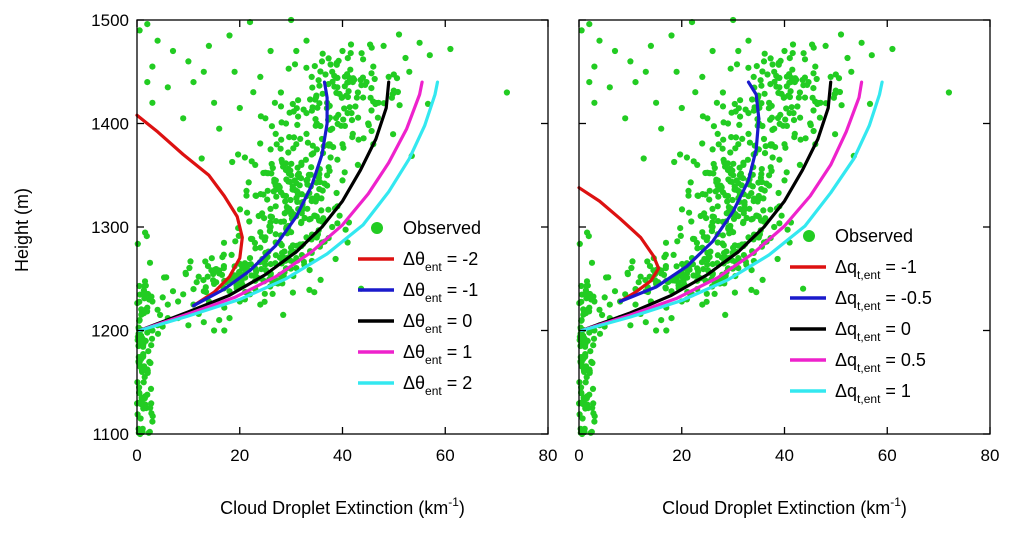 The height and width of the screenshot is (534, 1009). What do you see at coordinates (874, 236) in the screenshot?
I see `legend-label-observed: Observed` at bounding box center [874, 236].